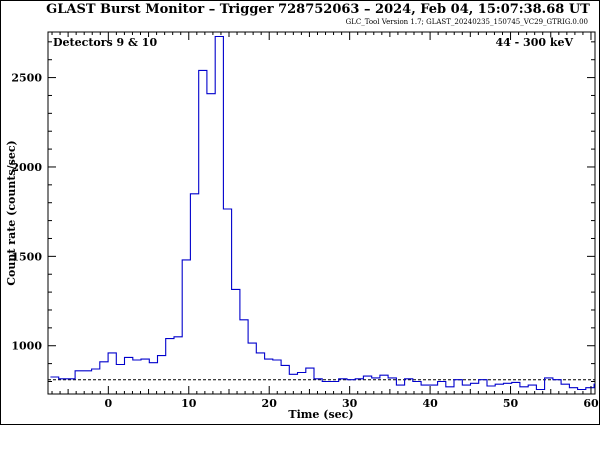 This screenshot has width=600, height=450. I want to click on x-tick-label: 10, so click(189, 403).